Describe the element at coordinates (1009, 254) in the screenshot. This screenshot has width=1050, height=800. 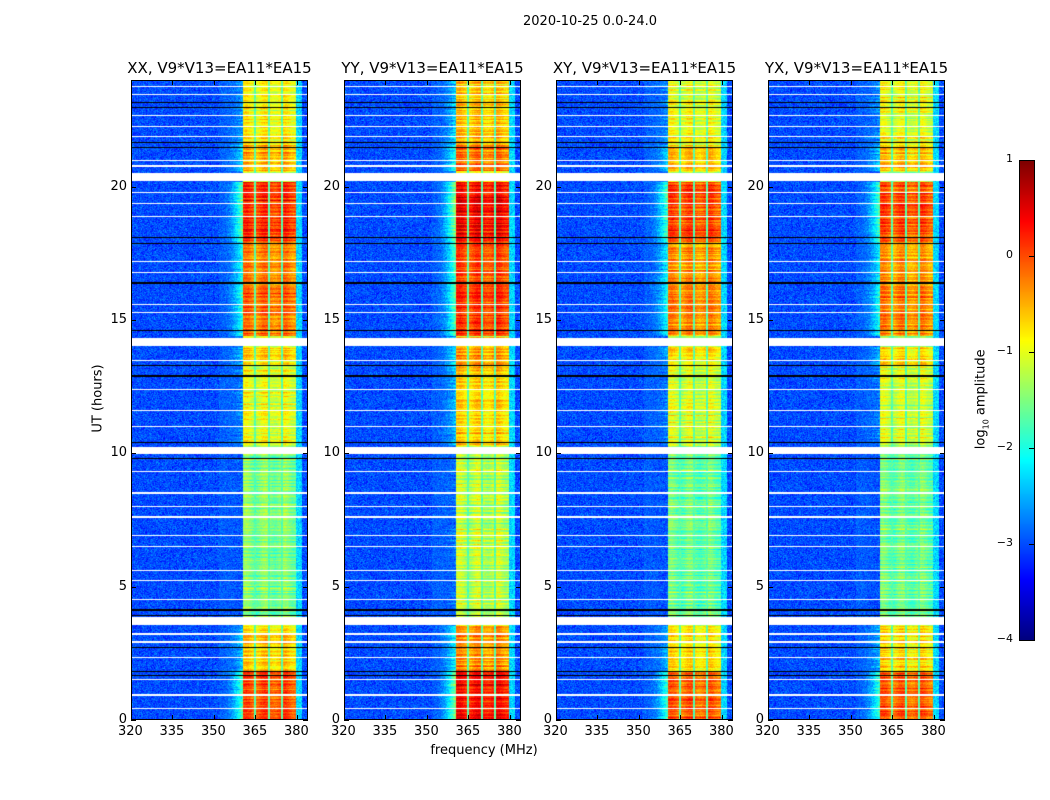
I see `colorbar-tick-label: 0` at that location.